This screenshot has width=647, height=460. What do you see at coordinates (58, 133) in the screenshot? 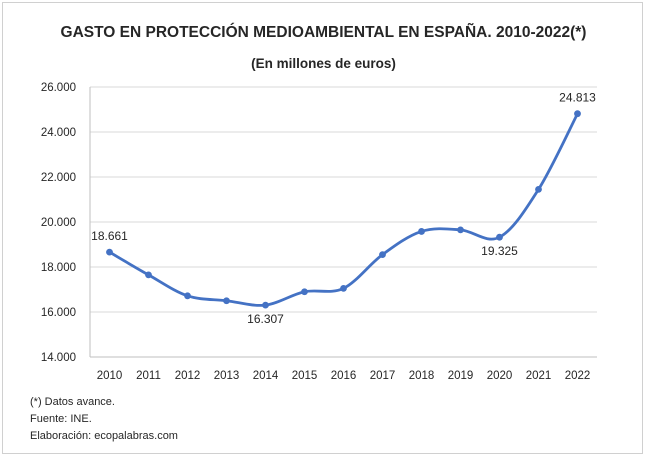
I see `y-tick-label: 24.000` at bounding box center [58, 133].